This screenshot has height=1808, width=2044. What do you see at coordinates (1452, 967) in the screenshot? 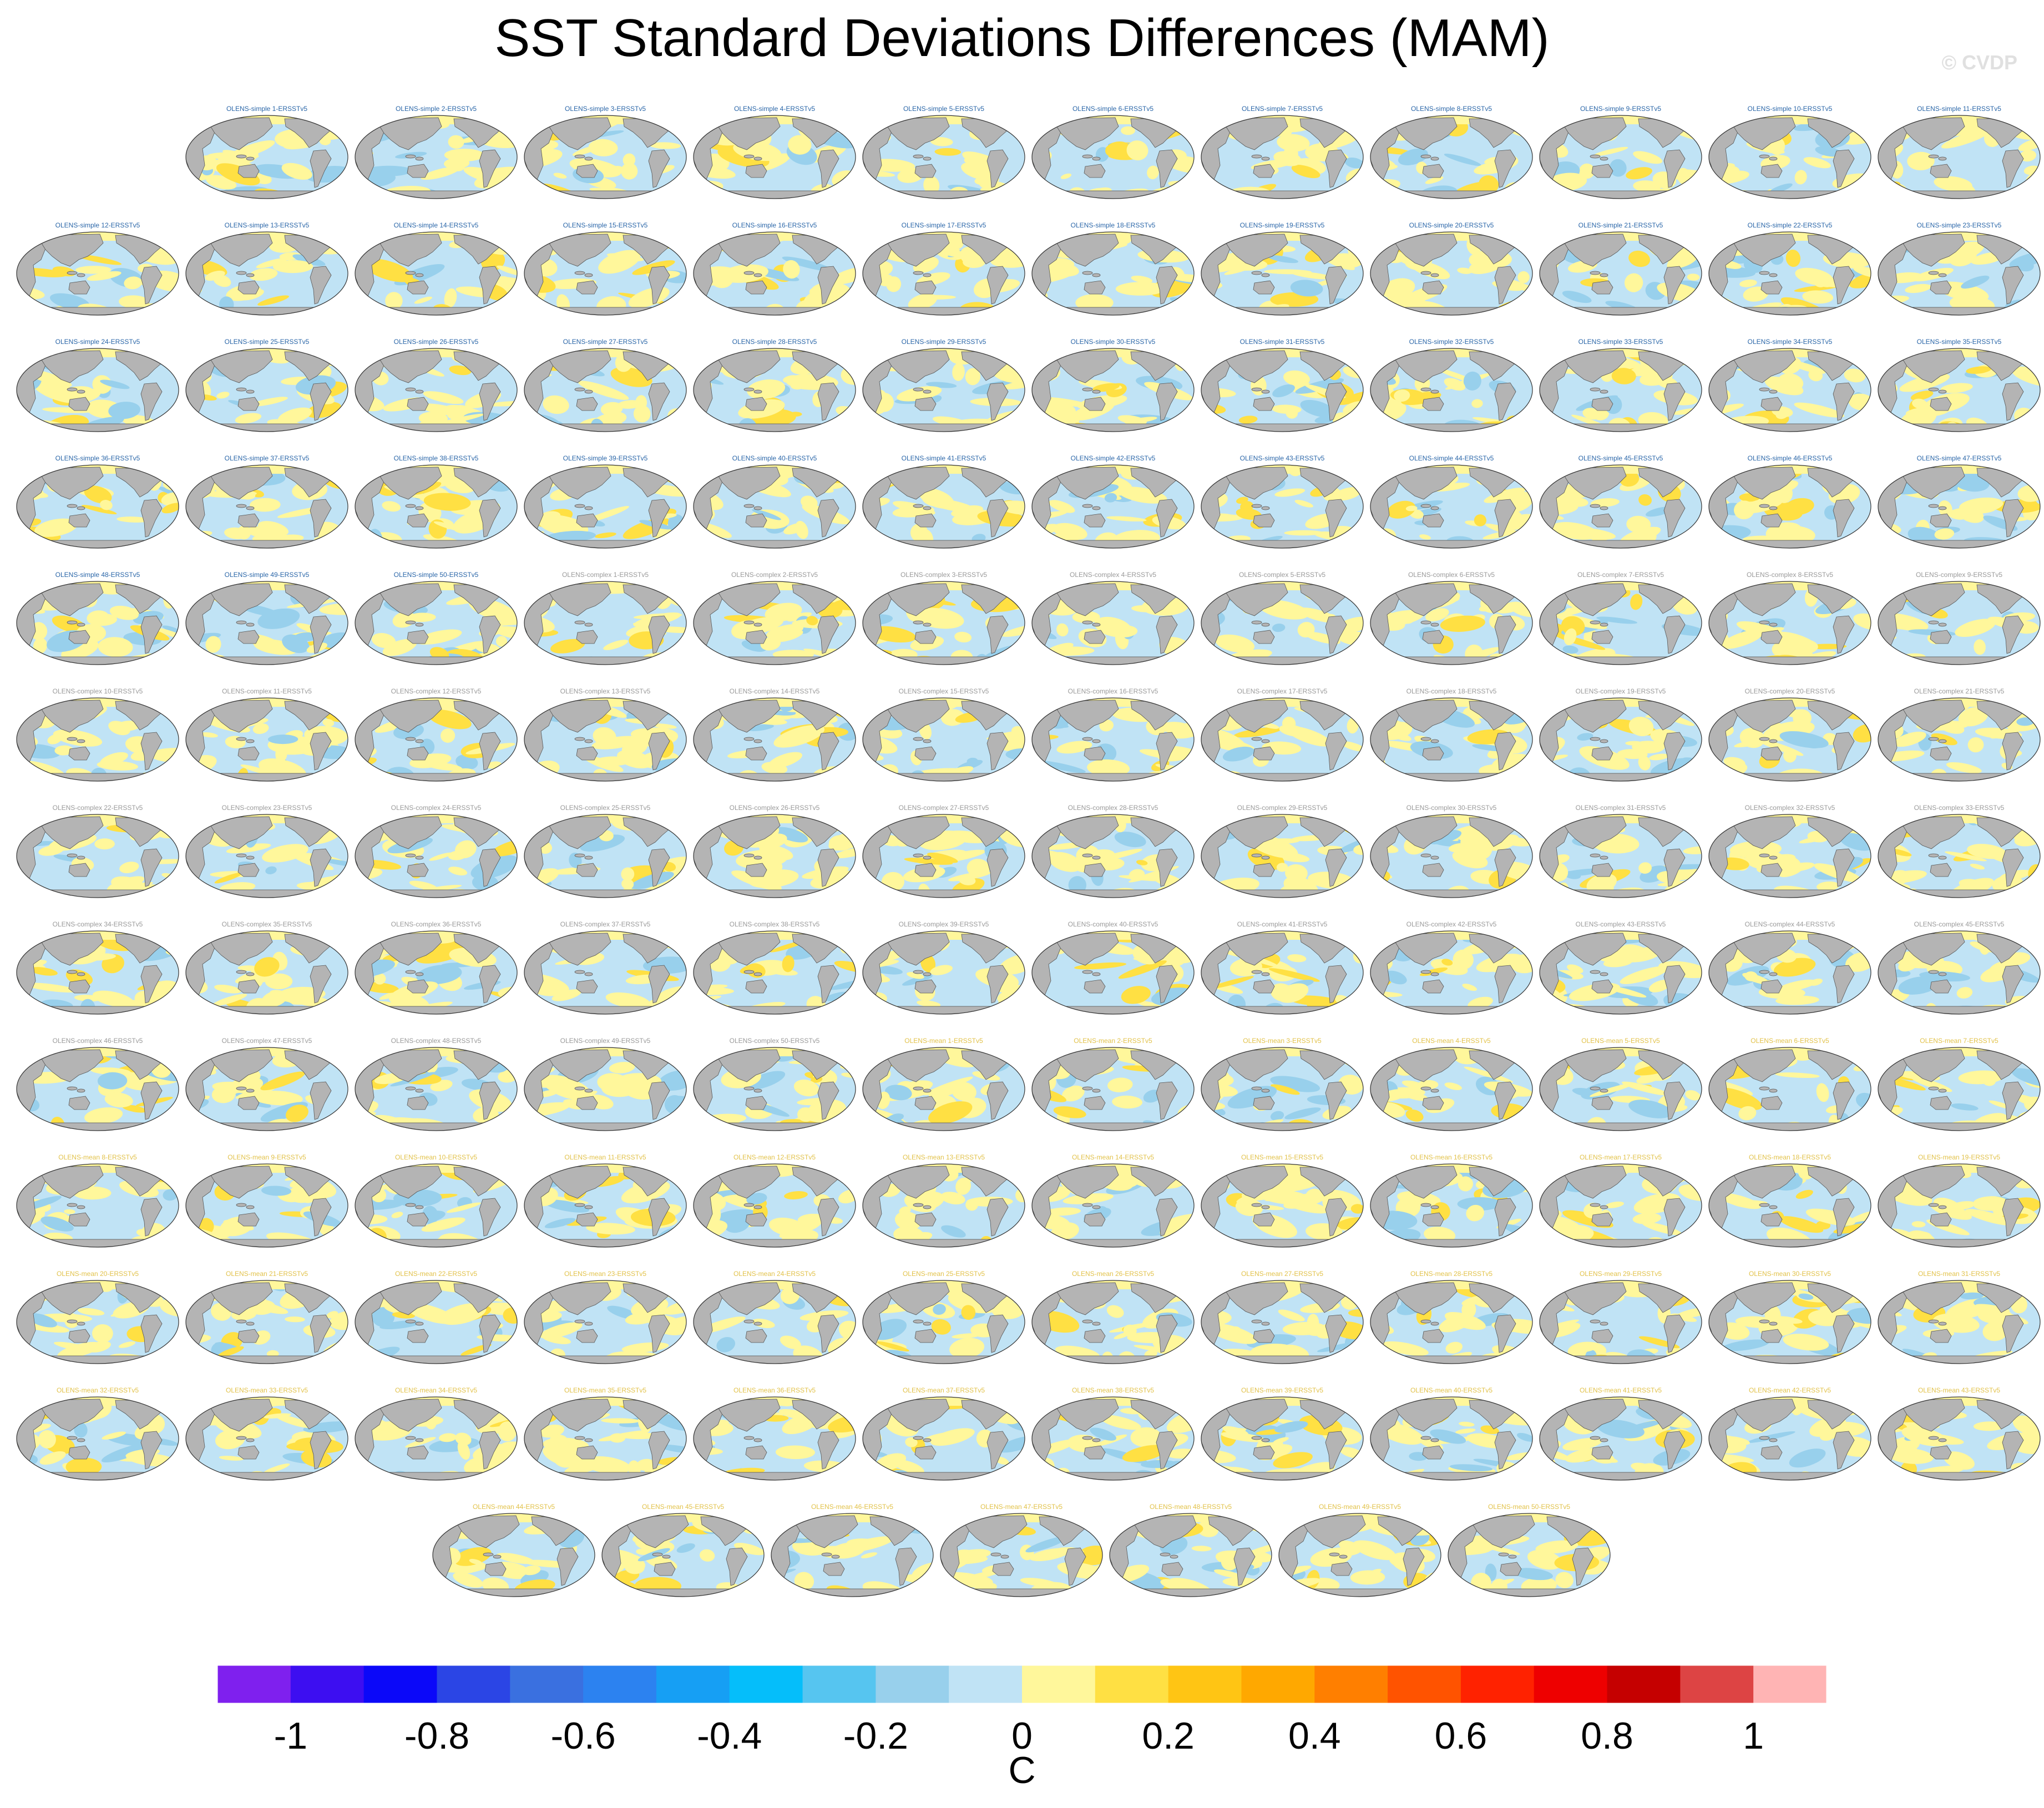
I see `map-panel: OLENS-complex 42-ERSSTv5` at bounding box center [1452, 967].